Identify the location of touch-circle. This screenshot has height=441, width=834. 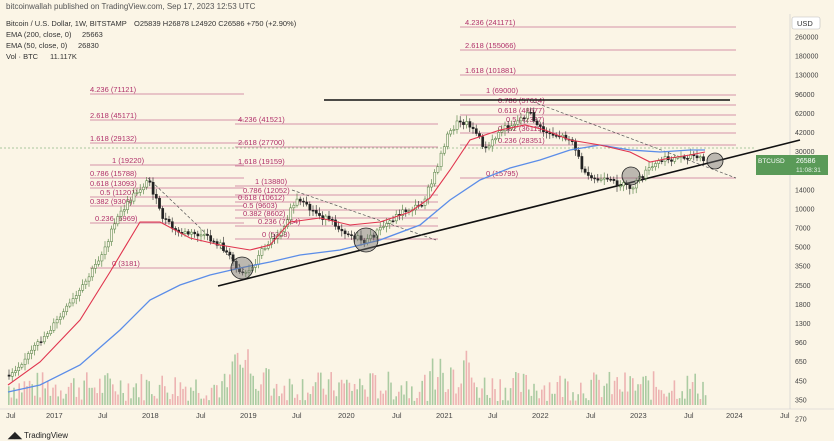
(631, 176).